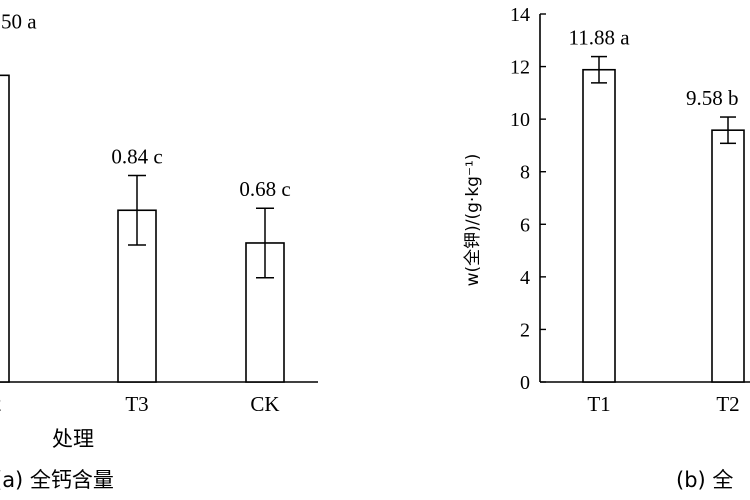  Describe the element at coordinates (19, 22) in the screenshot. I see `panel-a-data-label-t2: 50 a` at that location.